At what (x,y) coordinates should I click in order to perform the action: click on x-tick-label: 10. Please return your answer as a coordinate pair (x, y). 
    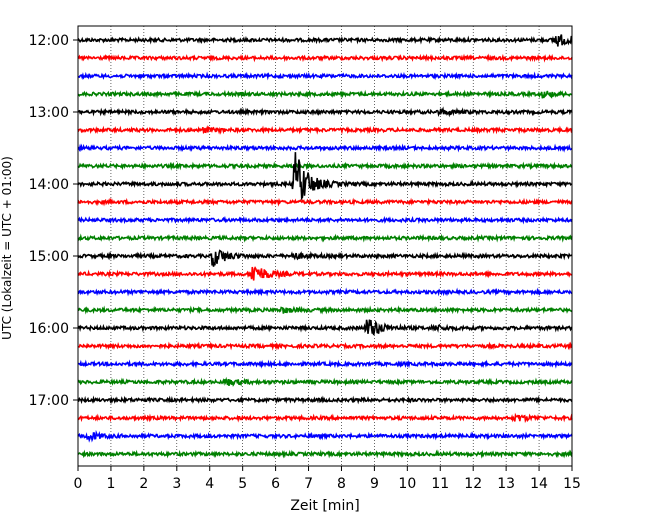
    Looking at the image, I should click on (407, 484).